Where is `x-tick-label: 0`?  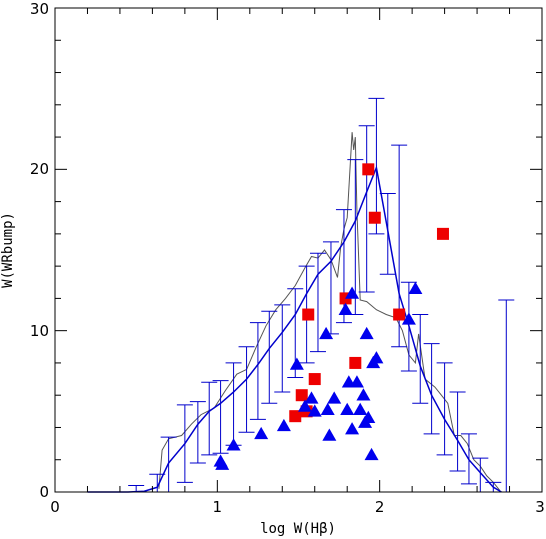
x-tick-label: 0 is located at coordinates (55, 507).